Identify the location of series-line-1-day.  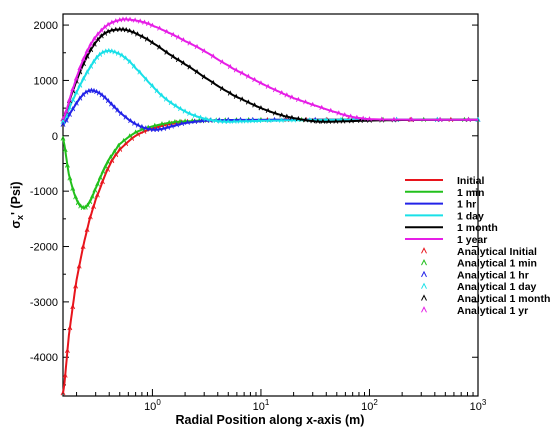
(270, 86).